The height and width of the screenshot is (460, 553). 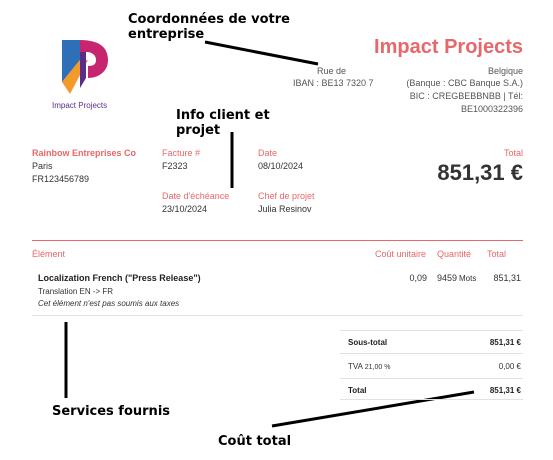 What do you see at coordinates (277, 315) in the screenshot?
I see `table-bottom-divider` at bounding box center [277, 315].